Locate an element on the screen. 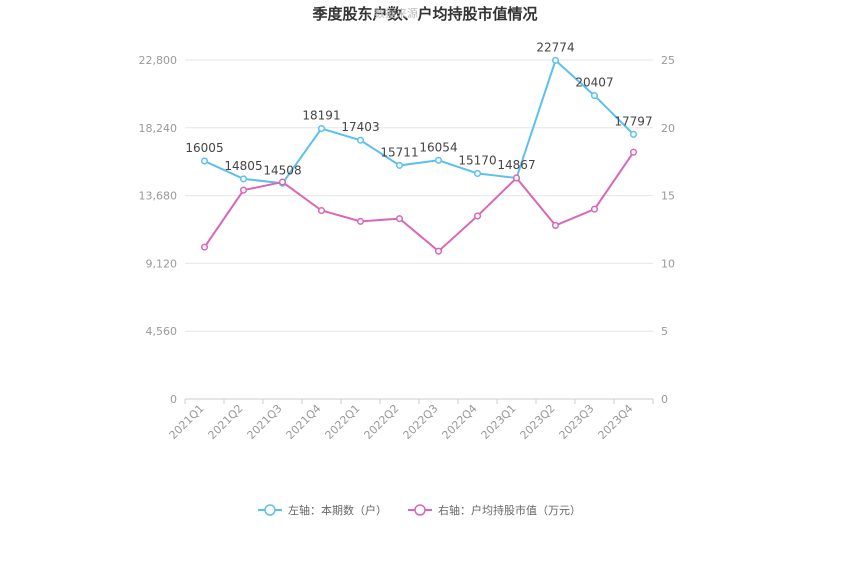 This screenshot has width=850, height=574. data-label: 20407 is located at coordinates (594, 83).